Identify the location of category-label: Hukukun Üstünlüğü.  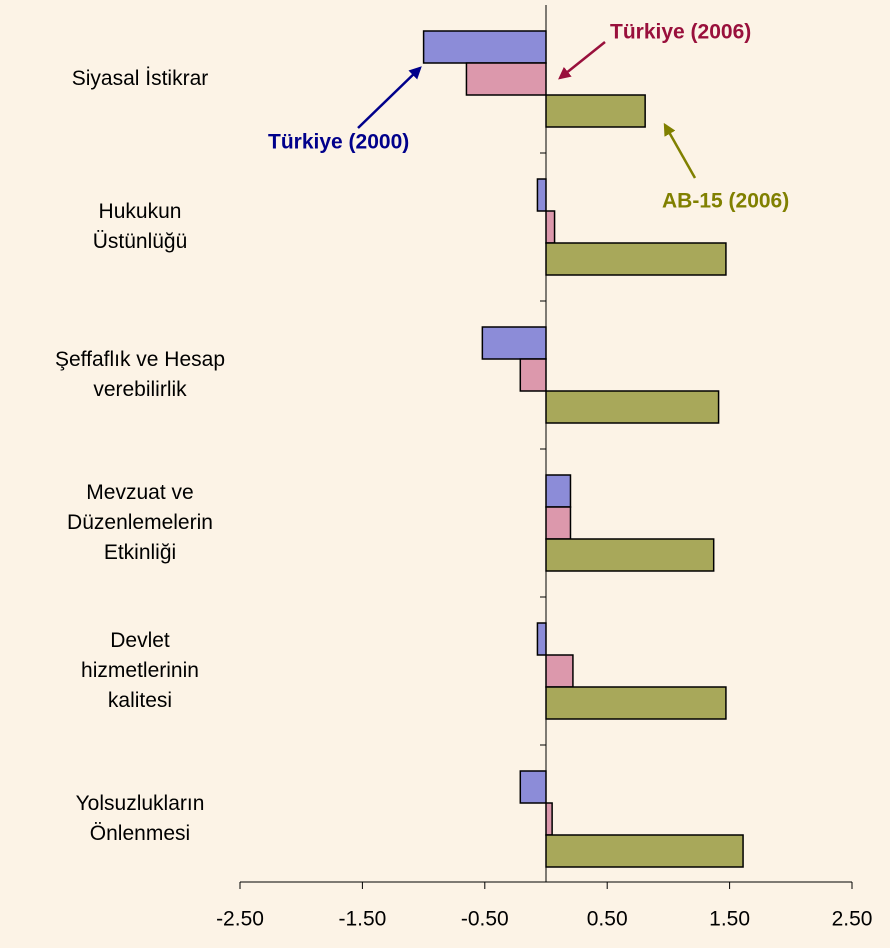
(140, 226).